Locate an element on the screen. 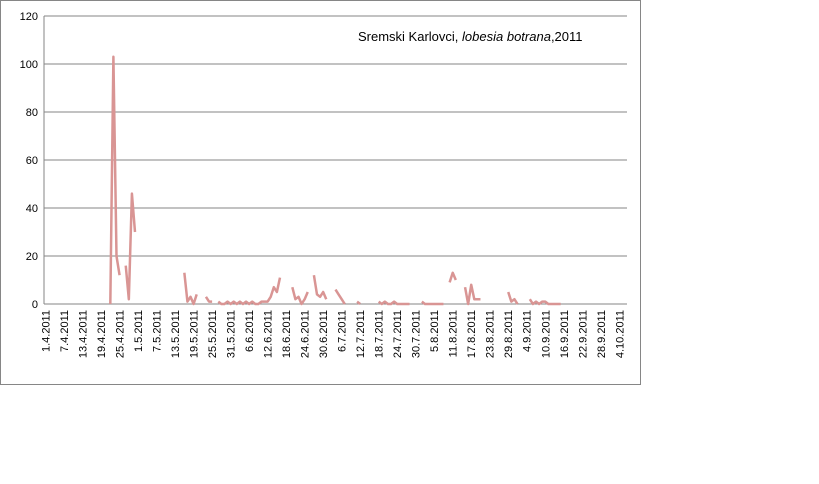 This screenshot has width=819, height=484. x-tick-label: 19.4.2011 is located at coordinates (102, 334).